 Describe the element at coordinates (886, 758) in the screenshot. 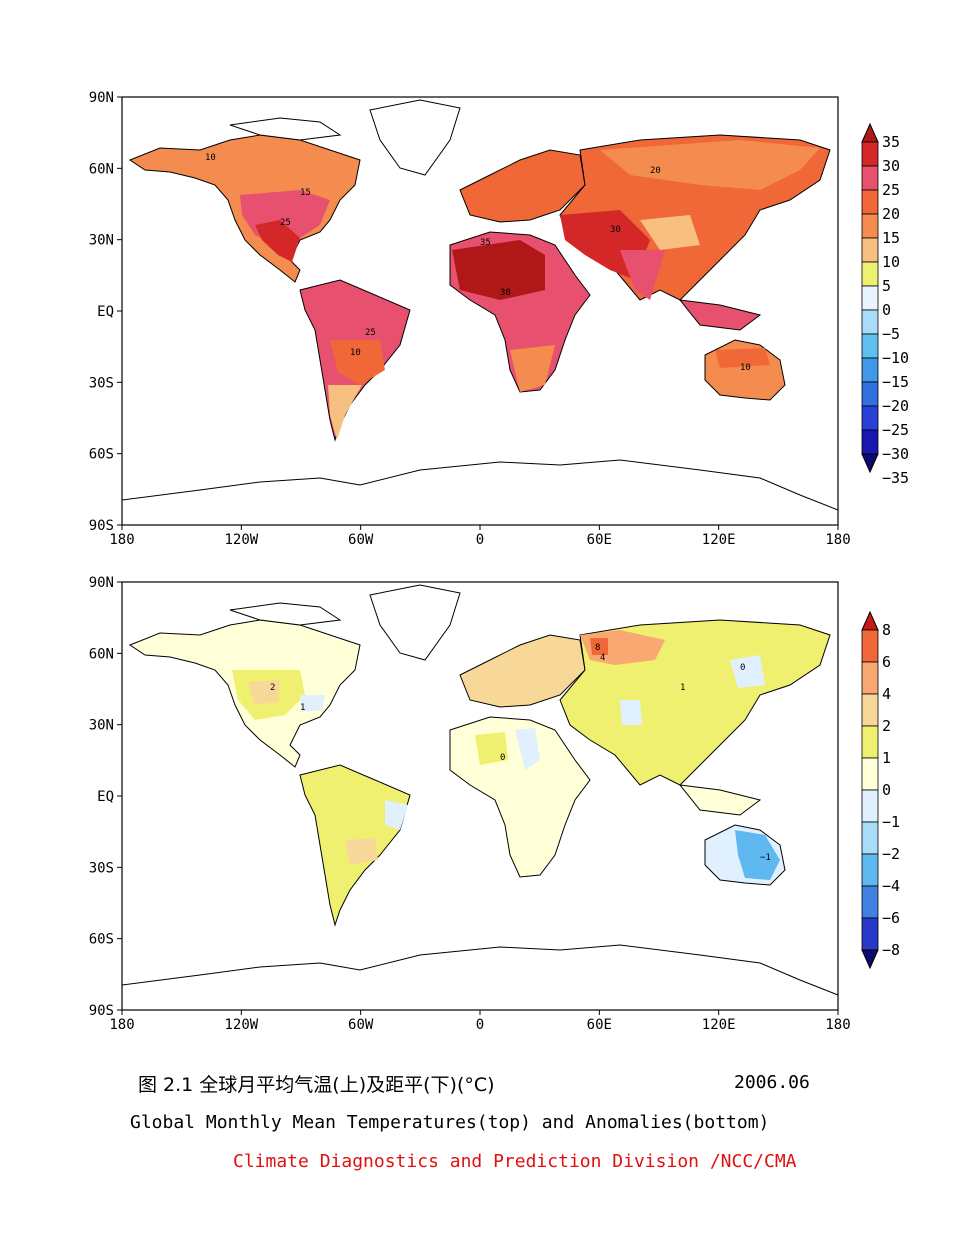

I see `colorbar-label: 1` at that location.